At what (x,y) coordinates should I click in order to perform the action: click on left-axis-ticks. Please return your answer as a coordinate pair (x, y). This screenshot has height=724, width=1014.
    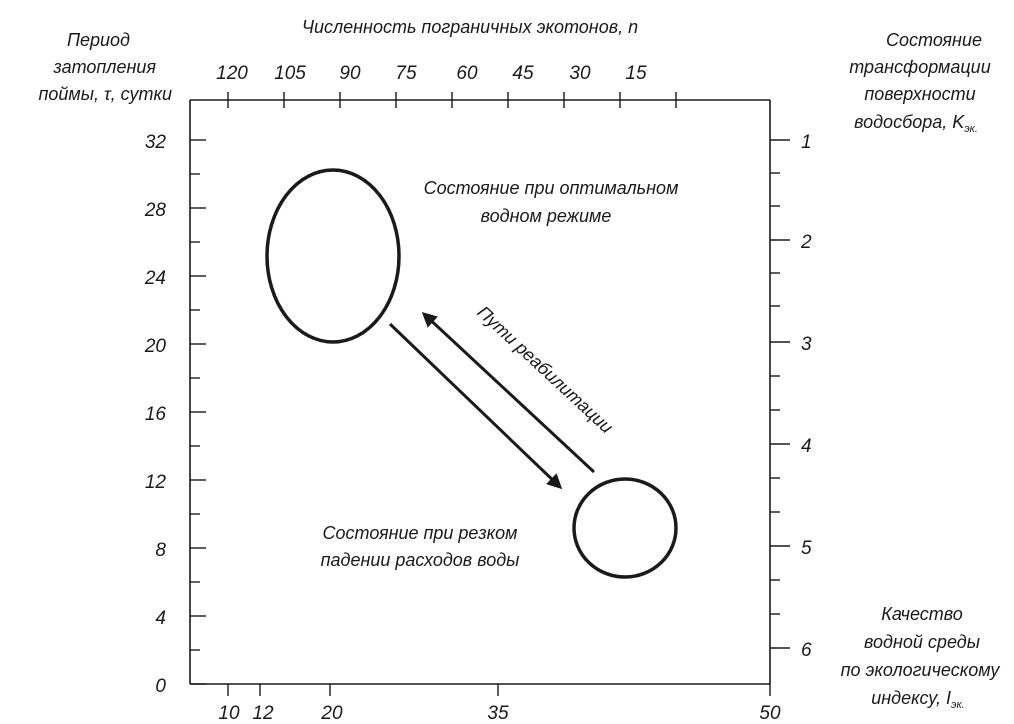
    Looking at the image, I should click on (198, 412).